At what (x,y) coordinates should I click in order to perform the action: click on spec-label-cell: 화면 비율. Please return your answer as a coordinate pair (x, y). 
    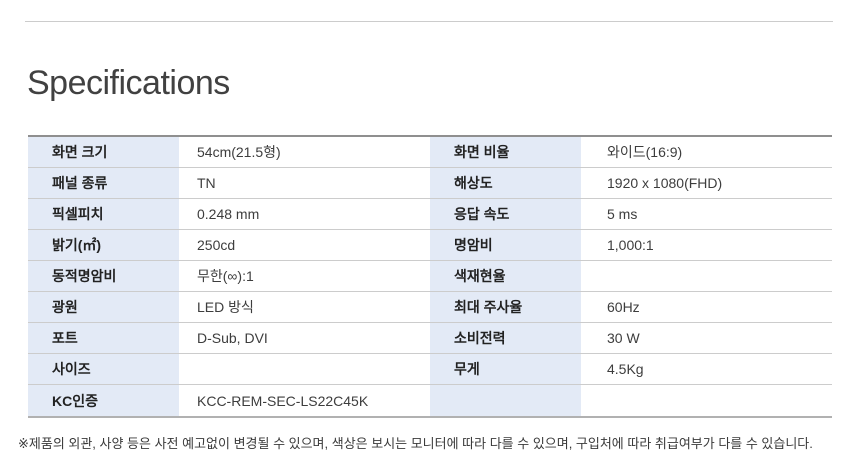
    Looking at the image, I should click on (505, 152).